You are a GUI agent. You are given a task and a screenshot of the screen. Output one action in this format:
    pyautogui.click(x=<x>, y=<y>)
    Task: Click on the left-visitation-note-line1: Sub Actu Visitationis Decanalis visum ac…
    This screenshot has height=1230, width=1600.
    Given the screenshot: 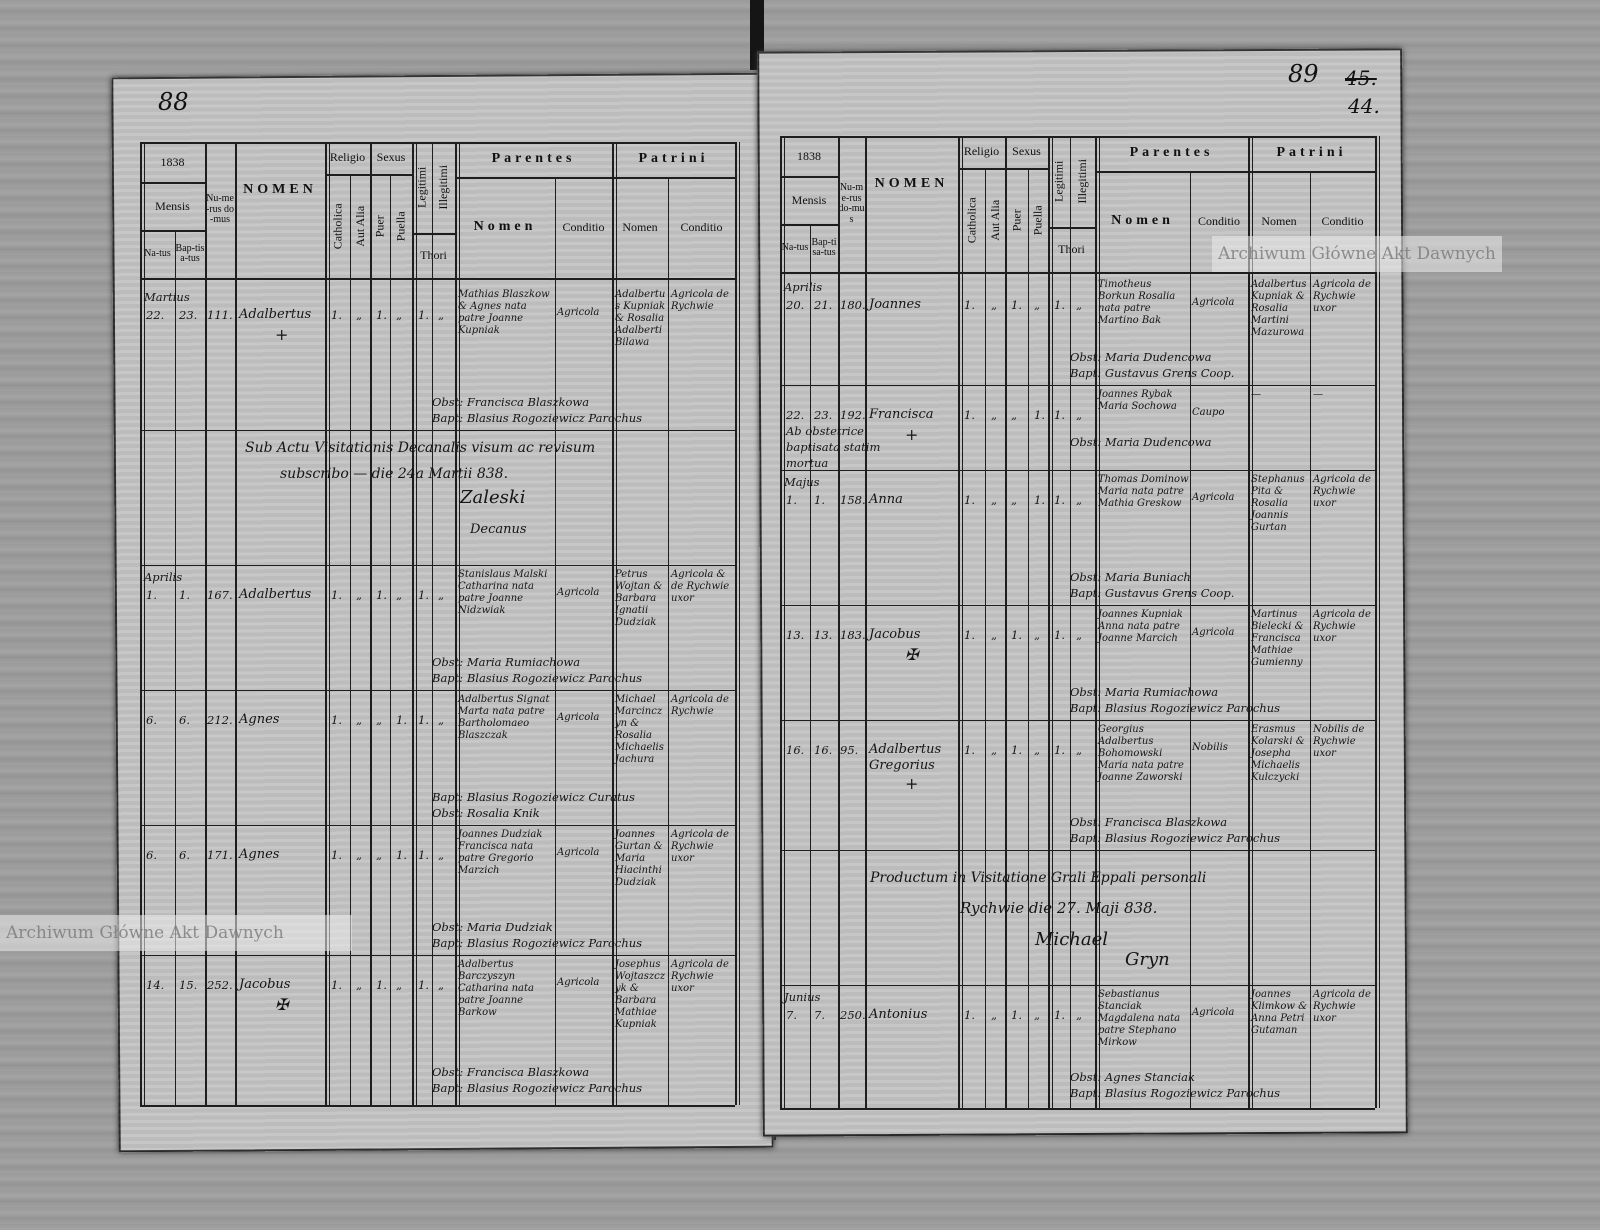 What is the action you would take?
    pyautogui.click(x=420, y=448)
    